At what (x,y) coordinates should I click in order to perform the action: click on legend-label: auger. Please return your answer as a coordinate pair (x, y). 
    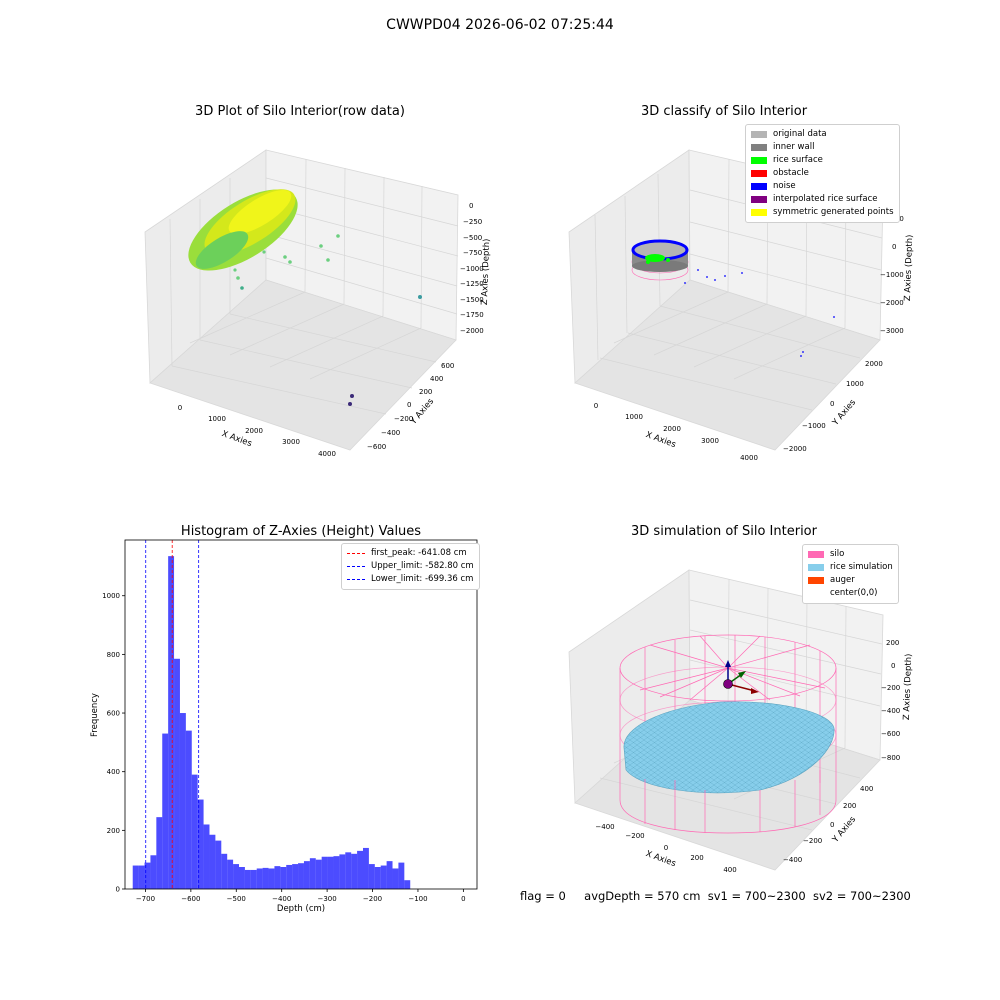
    Looking at the image, I should click on (842, 580).